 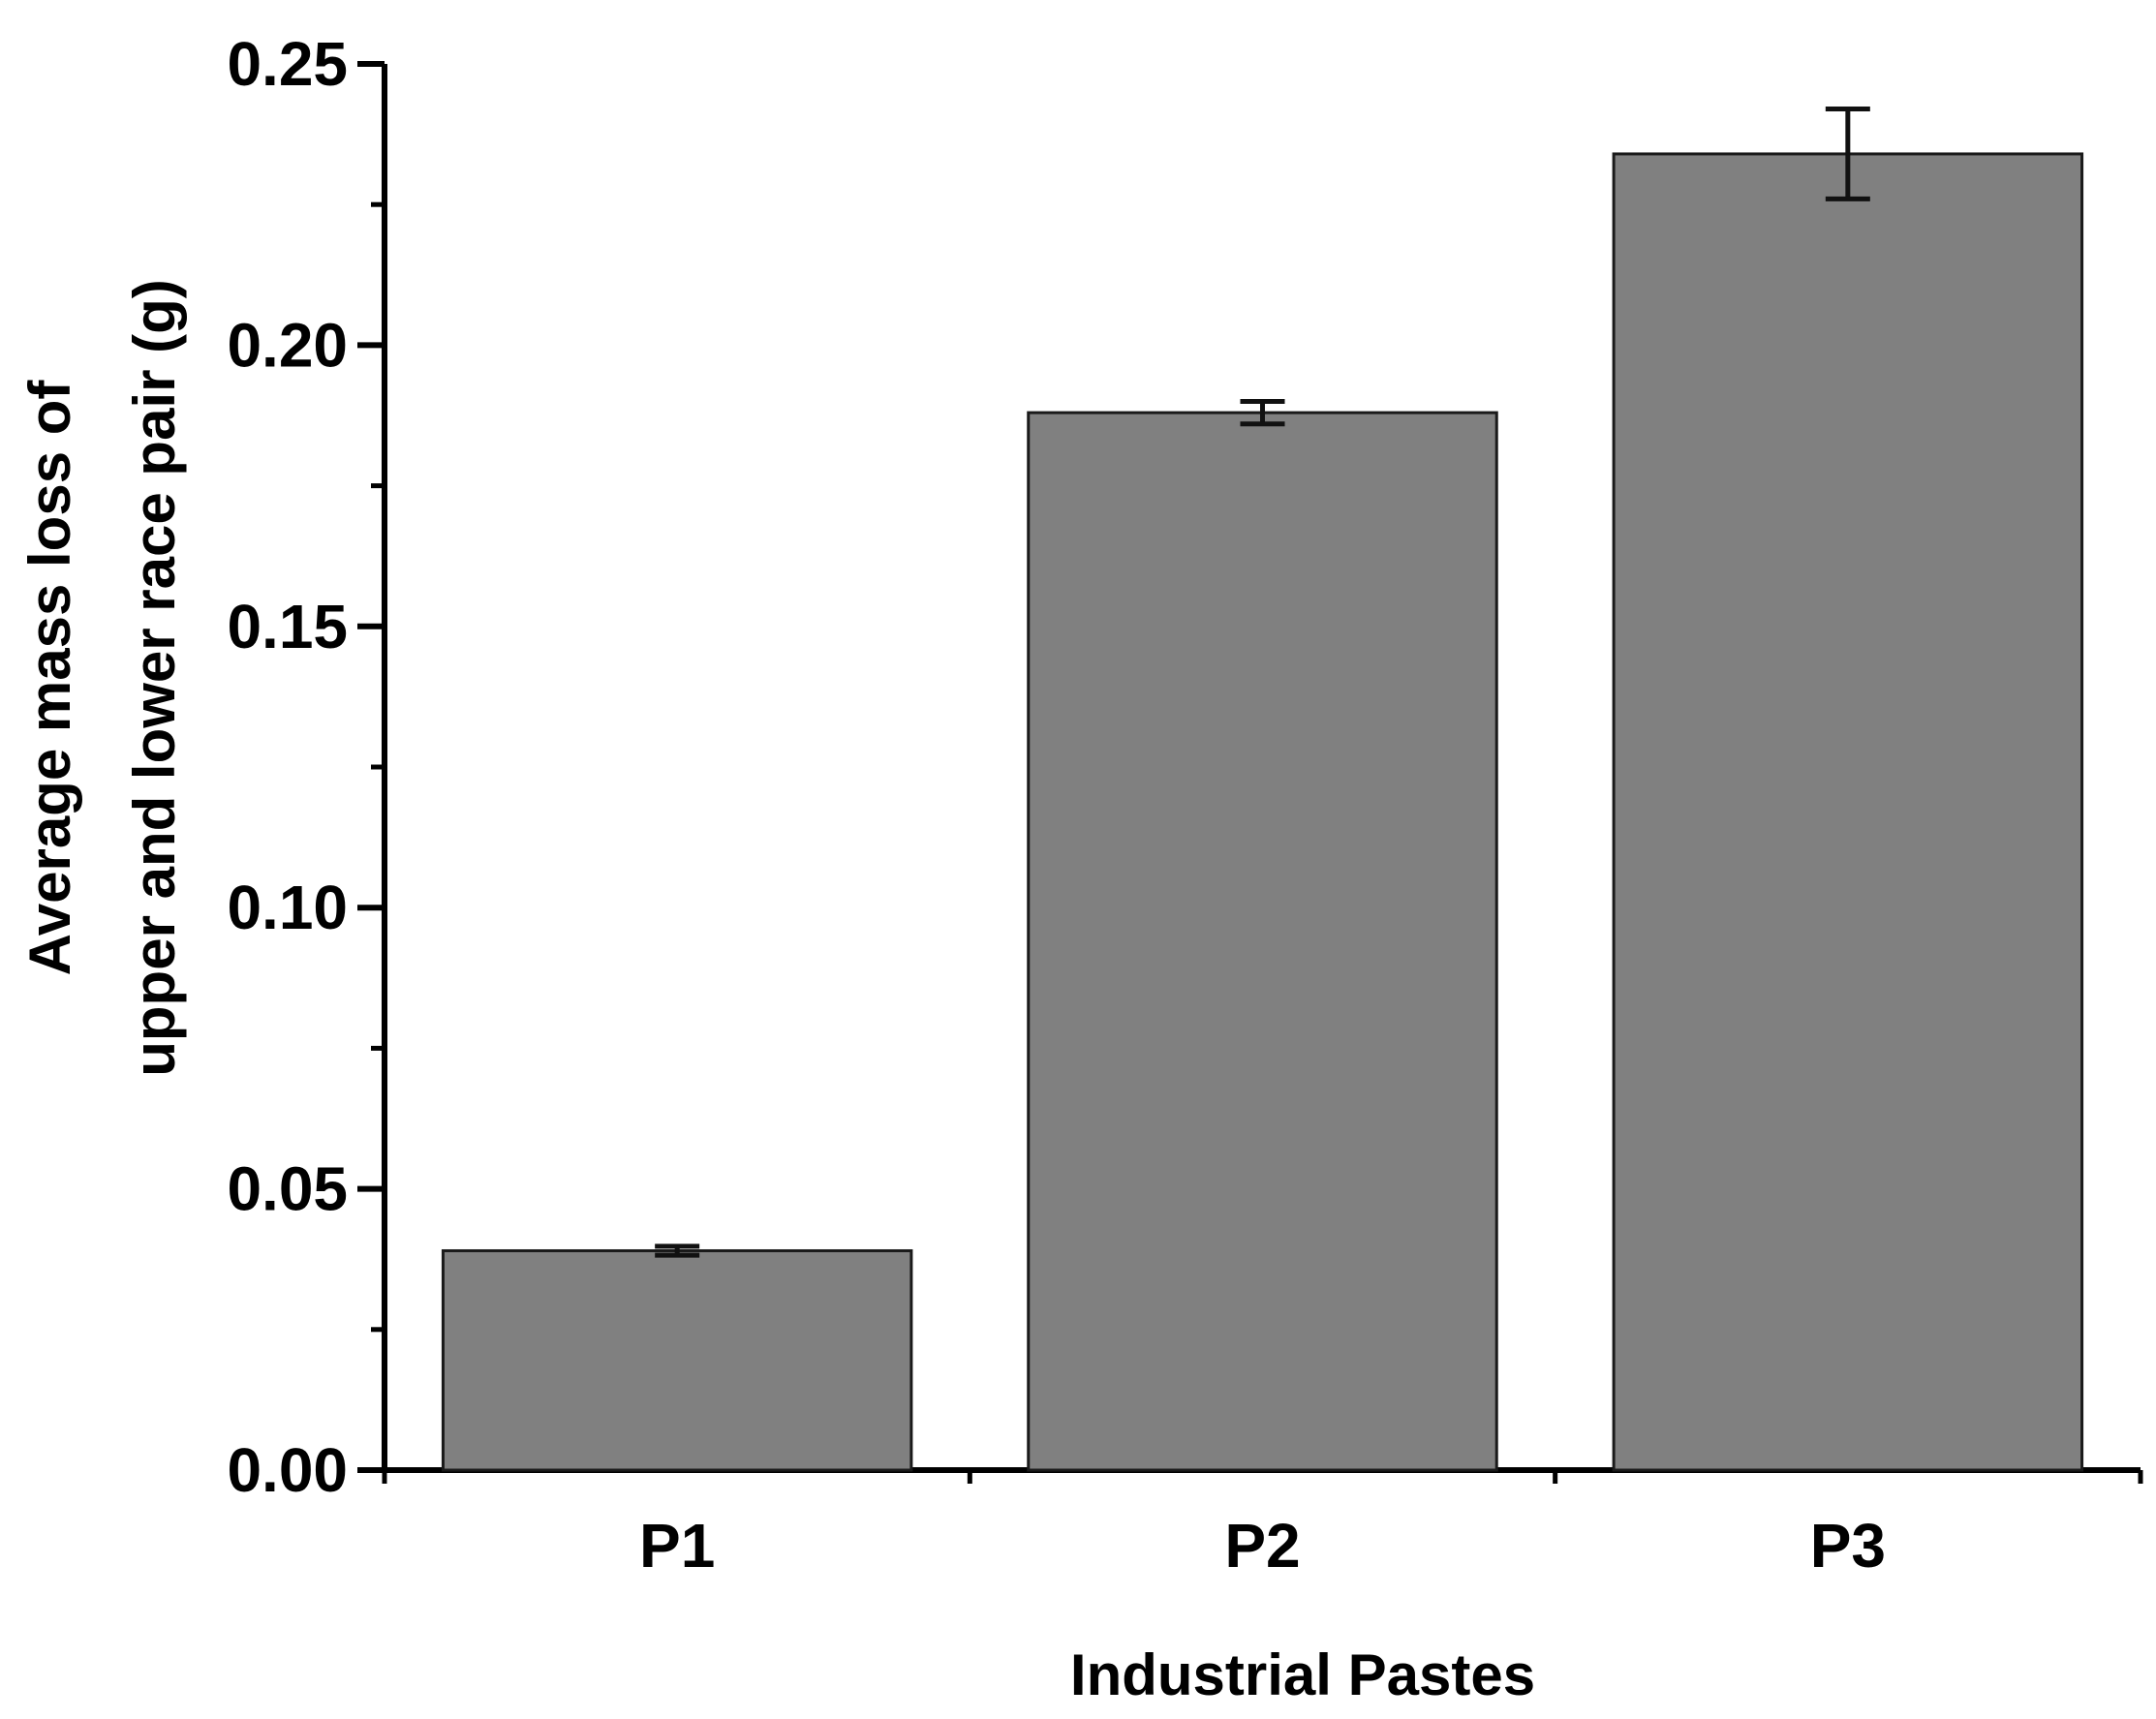 What do you see at coordinates (677, 1360) in the screenshot?
I see `bar-p1` at bounding box center [677, 1360].